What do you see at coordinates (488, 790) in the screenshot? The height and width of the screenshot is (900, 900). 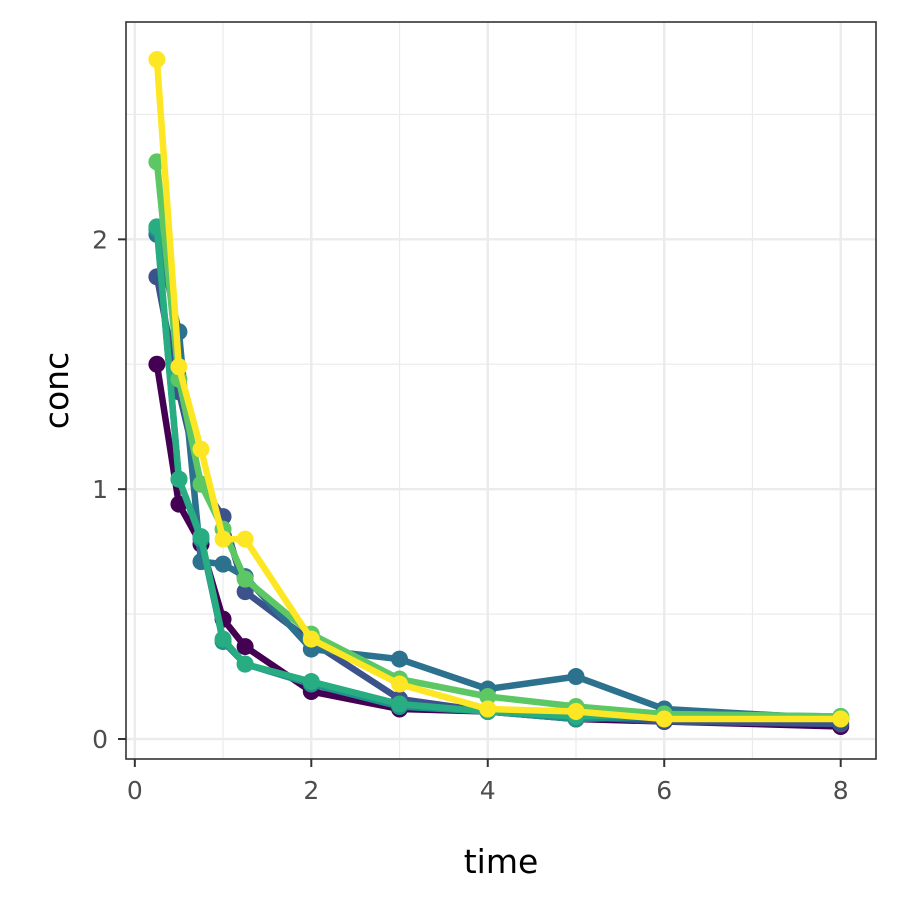 I see `x-tick-label: 4` at bounding box center [488, 790].